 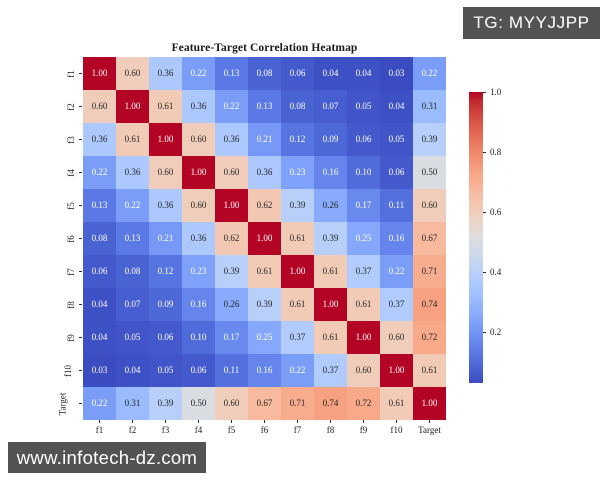 I want to click on colorbar-tick-label-0.6: 0.6, so click(x=496, y=212).